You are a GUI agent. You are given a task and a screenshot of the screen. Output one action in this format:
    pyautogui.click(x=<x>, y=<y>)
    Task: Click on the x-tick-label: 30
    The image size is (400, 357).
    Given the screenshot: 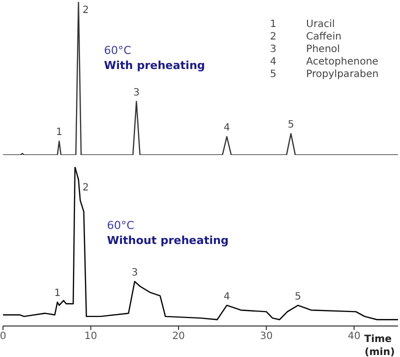 What is the action you would take?
    pyautogui.click(x=266, y=336)
    